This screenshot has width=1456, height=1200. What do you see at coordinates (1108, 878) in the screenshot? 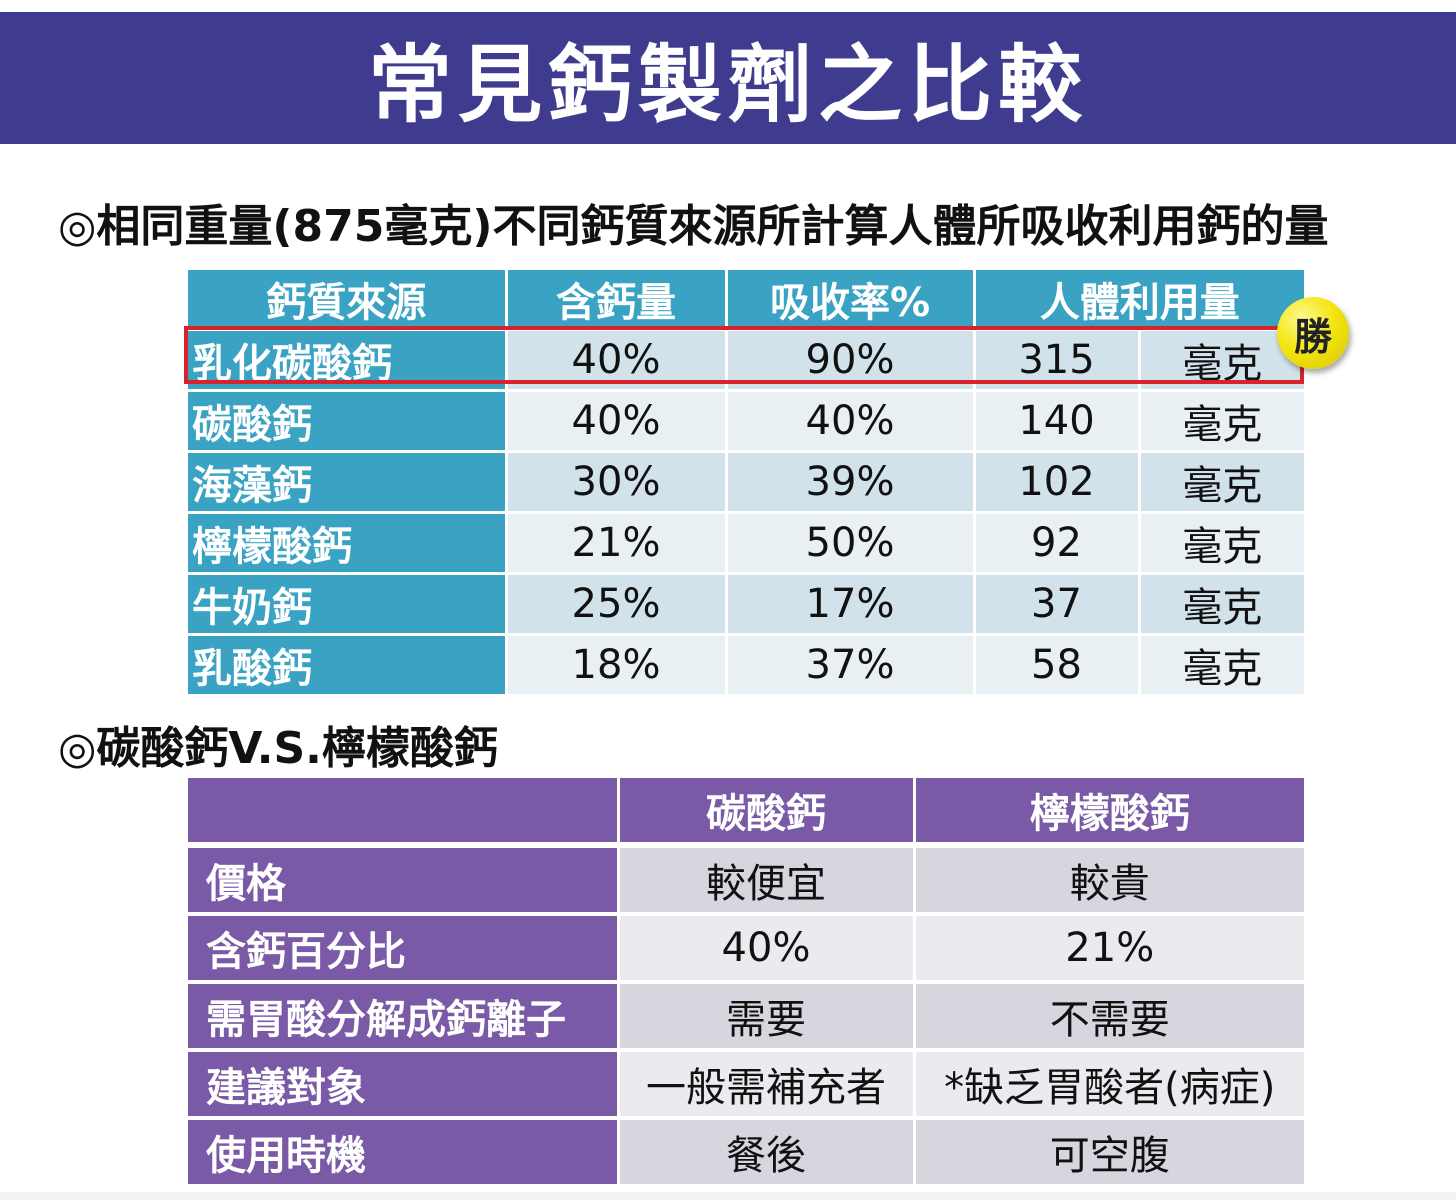
I see `citrate-cell: 較貴` at bounding box center [1108, 878].